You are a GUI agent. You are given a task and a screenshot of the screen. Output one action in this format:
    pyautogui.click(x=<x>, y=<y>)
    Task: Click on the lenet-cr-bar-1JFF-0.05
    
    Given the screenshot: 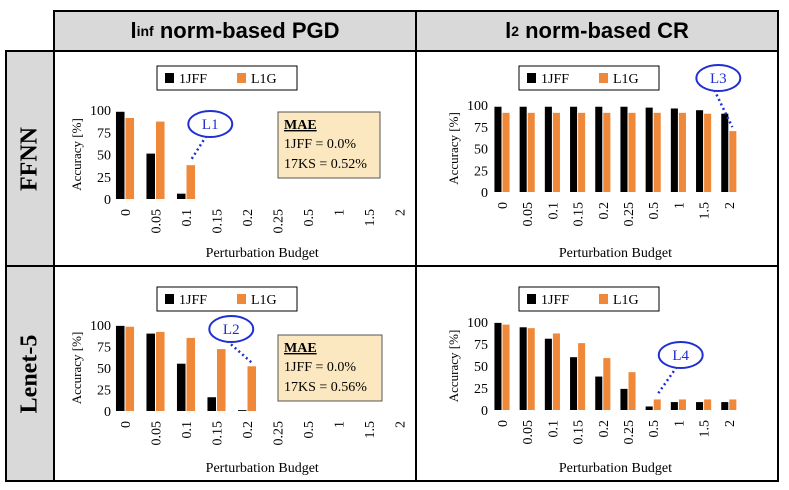 What is the action you would take?
    pyautogui.click(x=523, y=368)
    